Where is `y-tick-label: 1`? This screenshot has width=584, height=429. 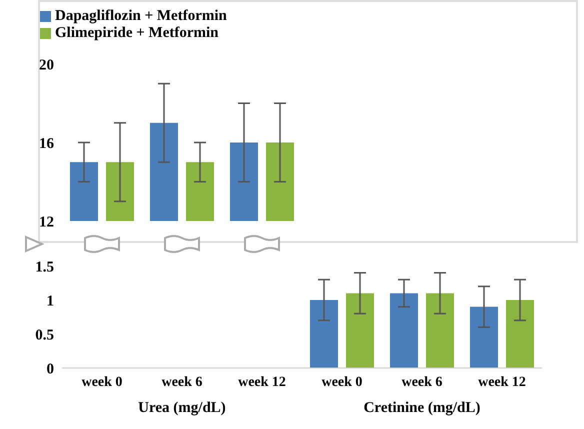
y-tick-label: 1 is located at coordinates (50, 301).